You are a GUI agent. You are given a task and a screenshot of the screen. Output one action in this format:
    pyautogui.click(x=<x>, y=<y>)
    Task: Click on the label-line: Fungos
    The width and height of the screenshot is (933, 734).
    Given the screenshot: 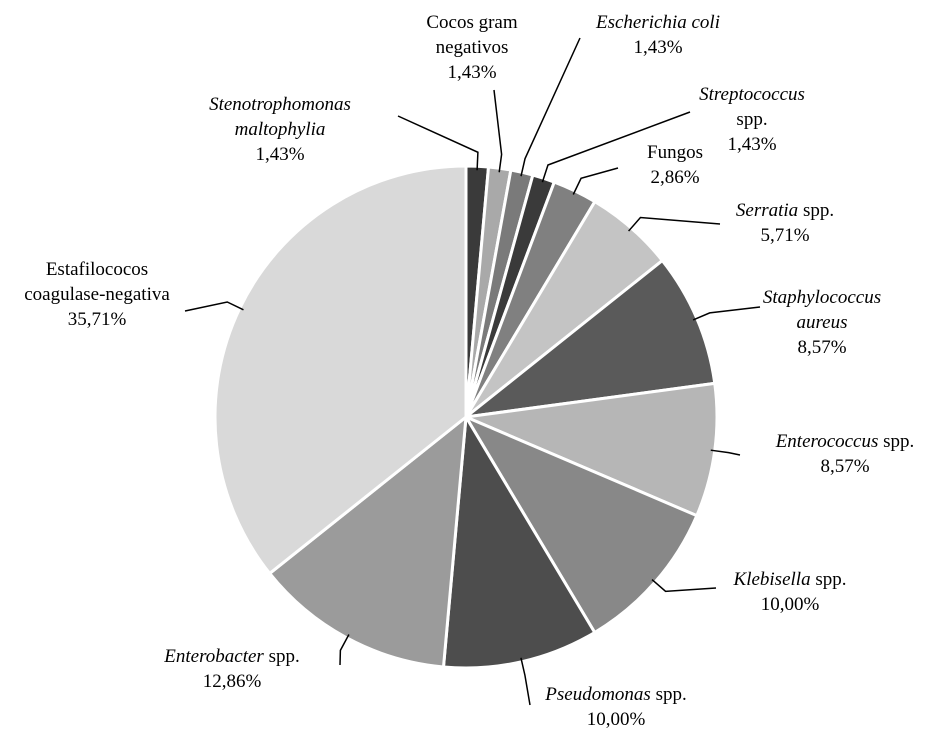 What is the action you would take?
    pyautogui.click(x=675, y=152)
    